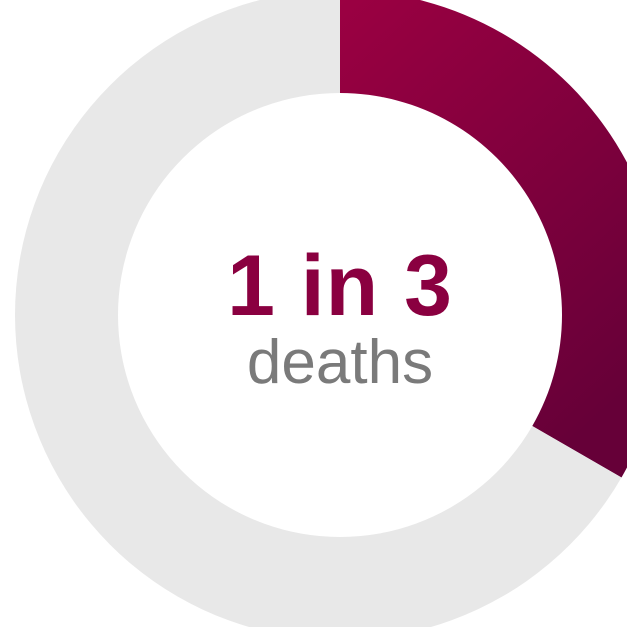 The height and width of the screenshot is (627, 627). Describe the element at coordinates (340, 362) in the screenshot. I see `subline-text: deaths` at that location.